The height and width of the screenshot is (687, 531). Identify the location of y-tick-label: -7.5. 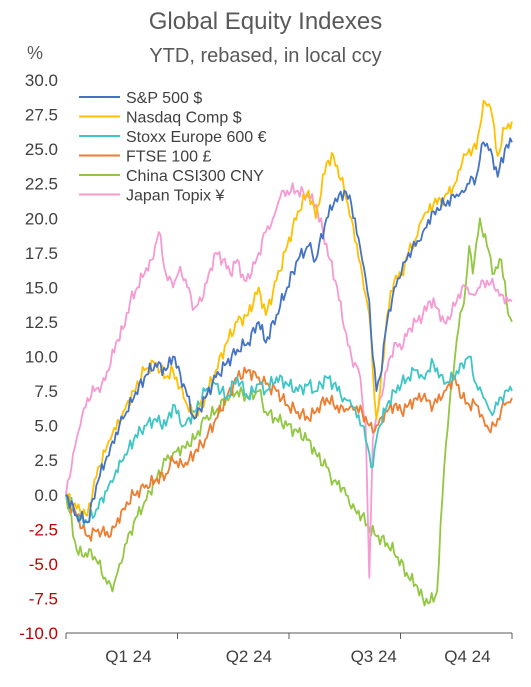
(43, 598).